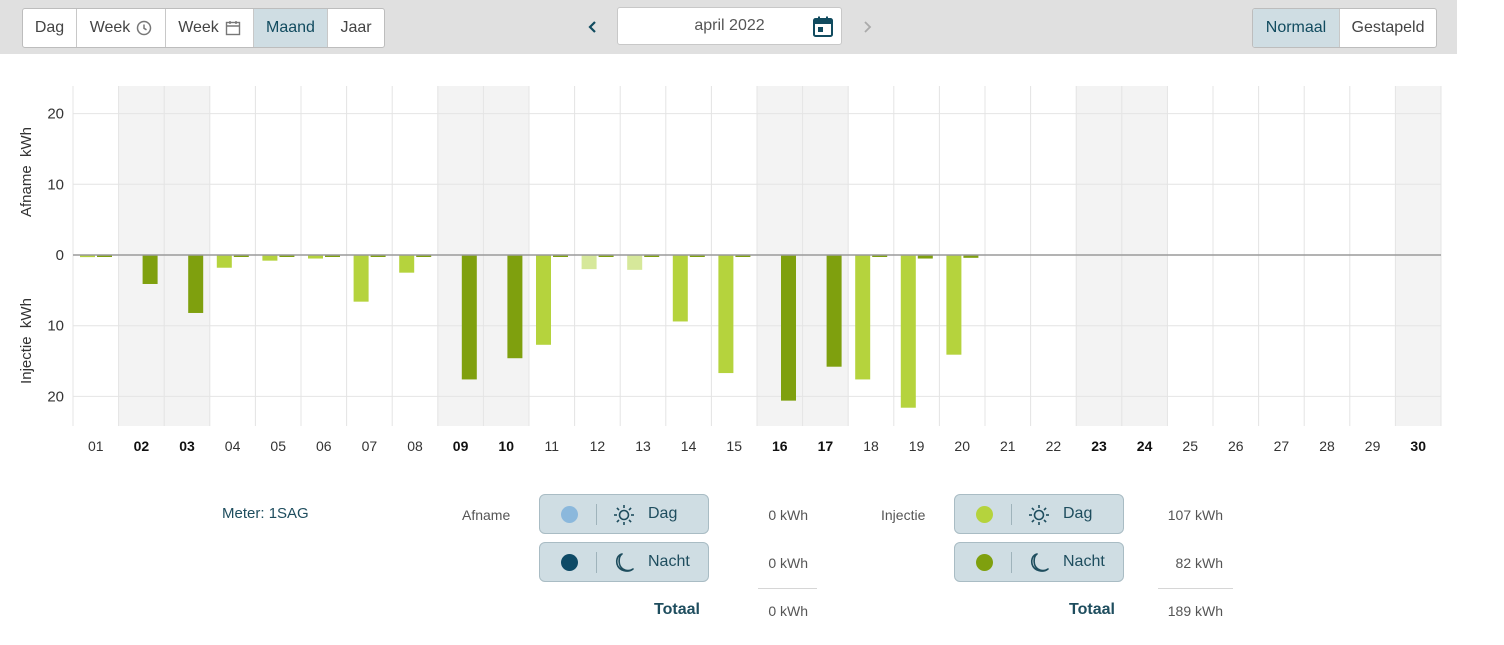  I want to click on x-tick-label: 03, so click(187, 446).